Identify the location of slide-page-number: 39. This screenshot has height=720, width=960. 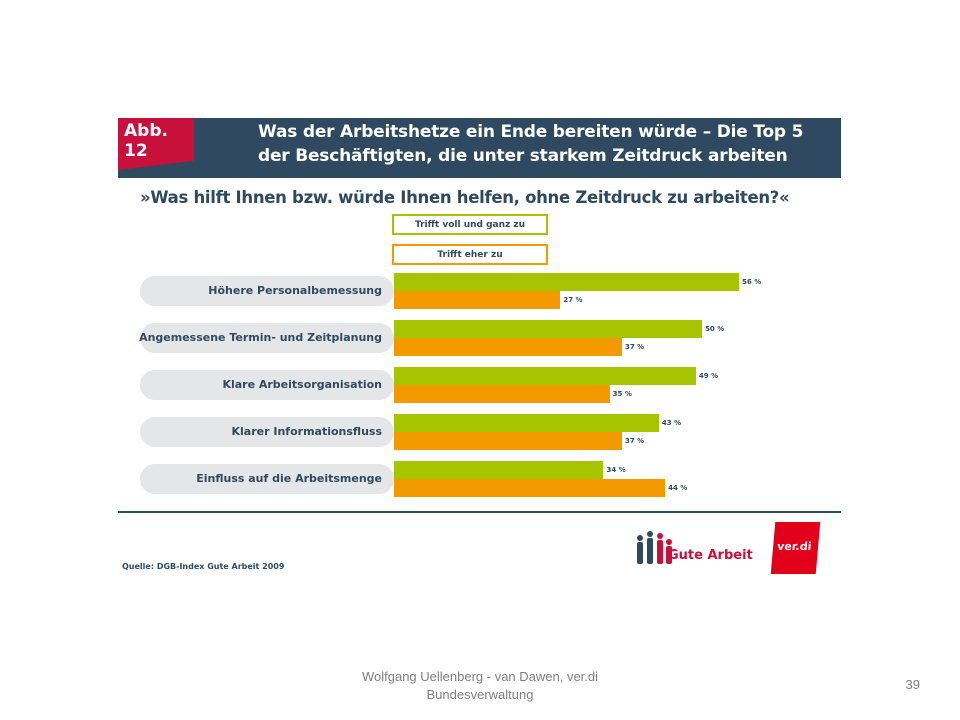
(912, 684).